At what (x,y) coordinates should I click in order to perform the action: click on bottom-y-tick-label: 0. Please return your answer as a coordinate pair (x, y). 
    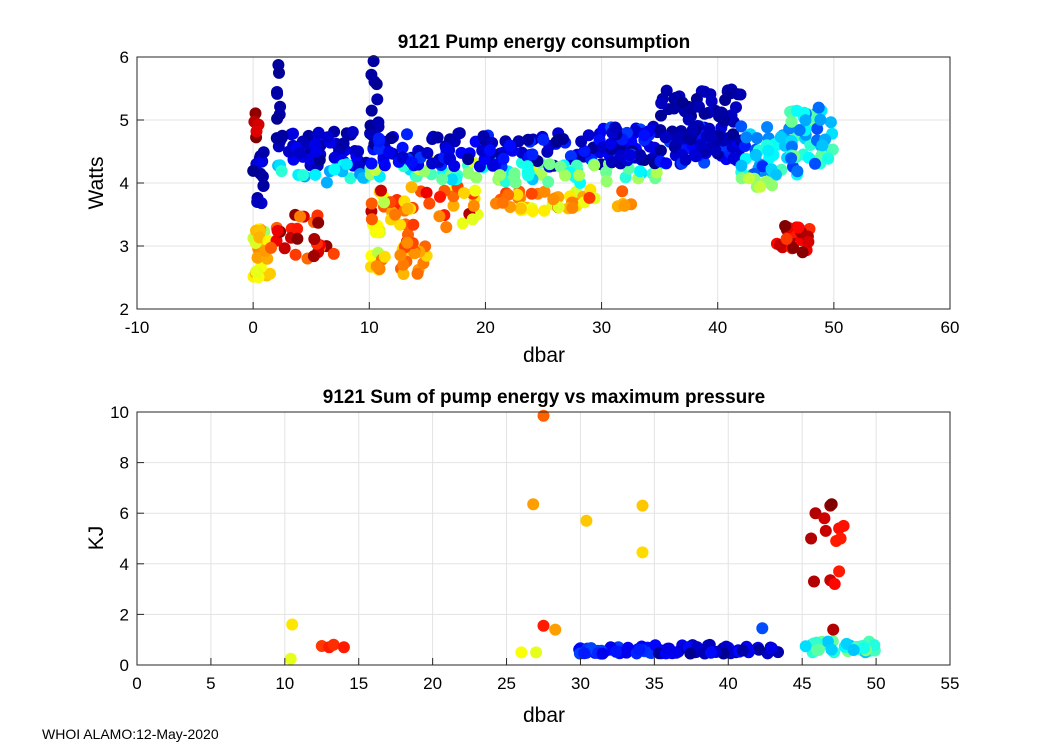
    Looking at the image, I should click on (124, 665).